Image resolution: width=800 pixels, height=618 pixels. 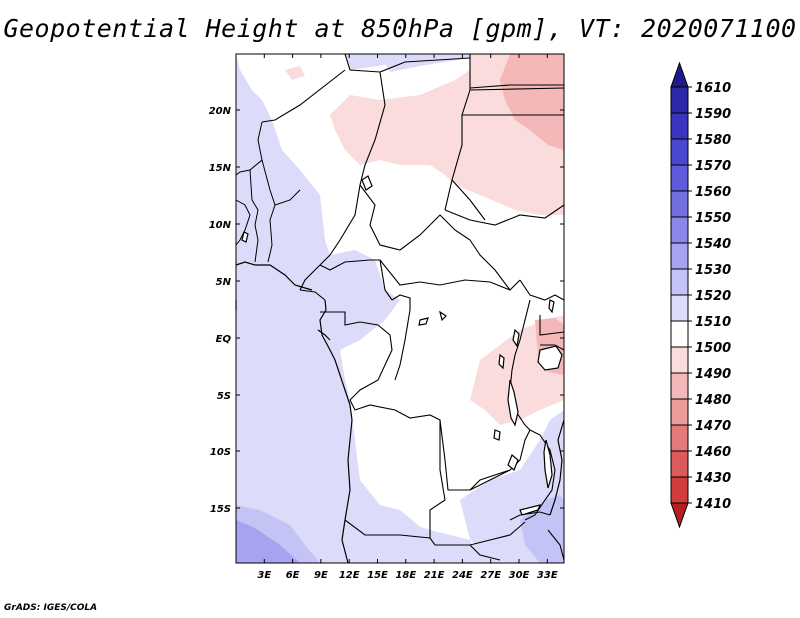 What do you see at coordinates (220, 452) in the screenshot?
I see `lat-label: 10S` at bounding box center [220, 452].